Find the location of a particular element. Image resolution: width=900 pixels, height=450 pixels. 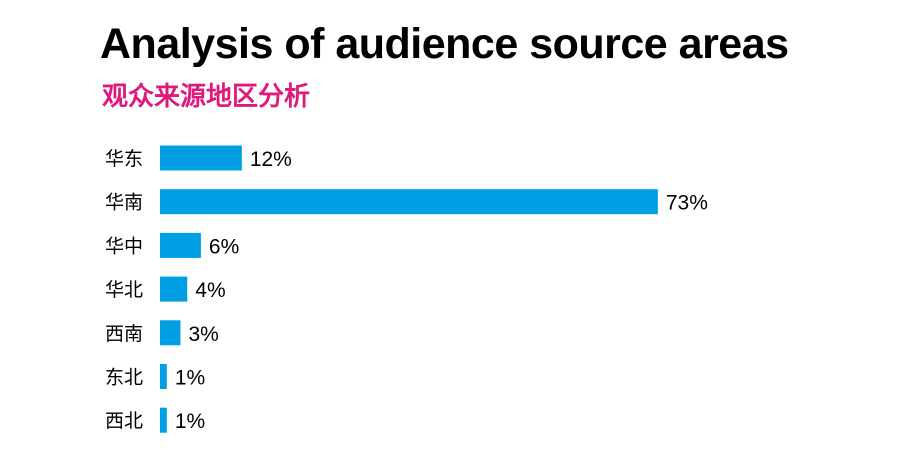

category-label: 西北 is located at coordinates (124, 421).